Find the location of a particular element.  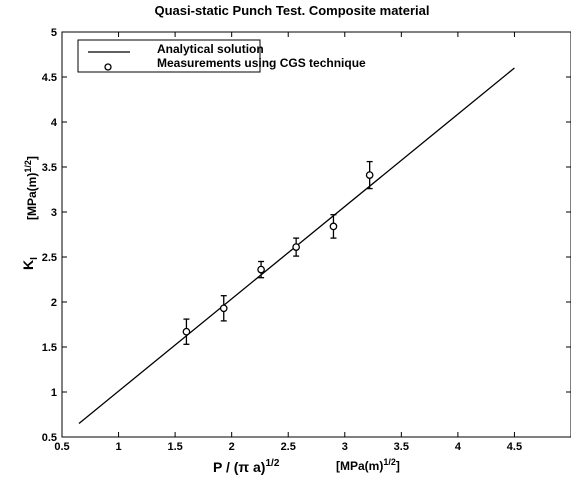

x-tick-label: 2.5 is located at coordinates (288, 447).